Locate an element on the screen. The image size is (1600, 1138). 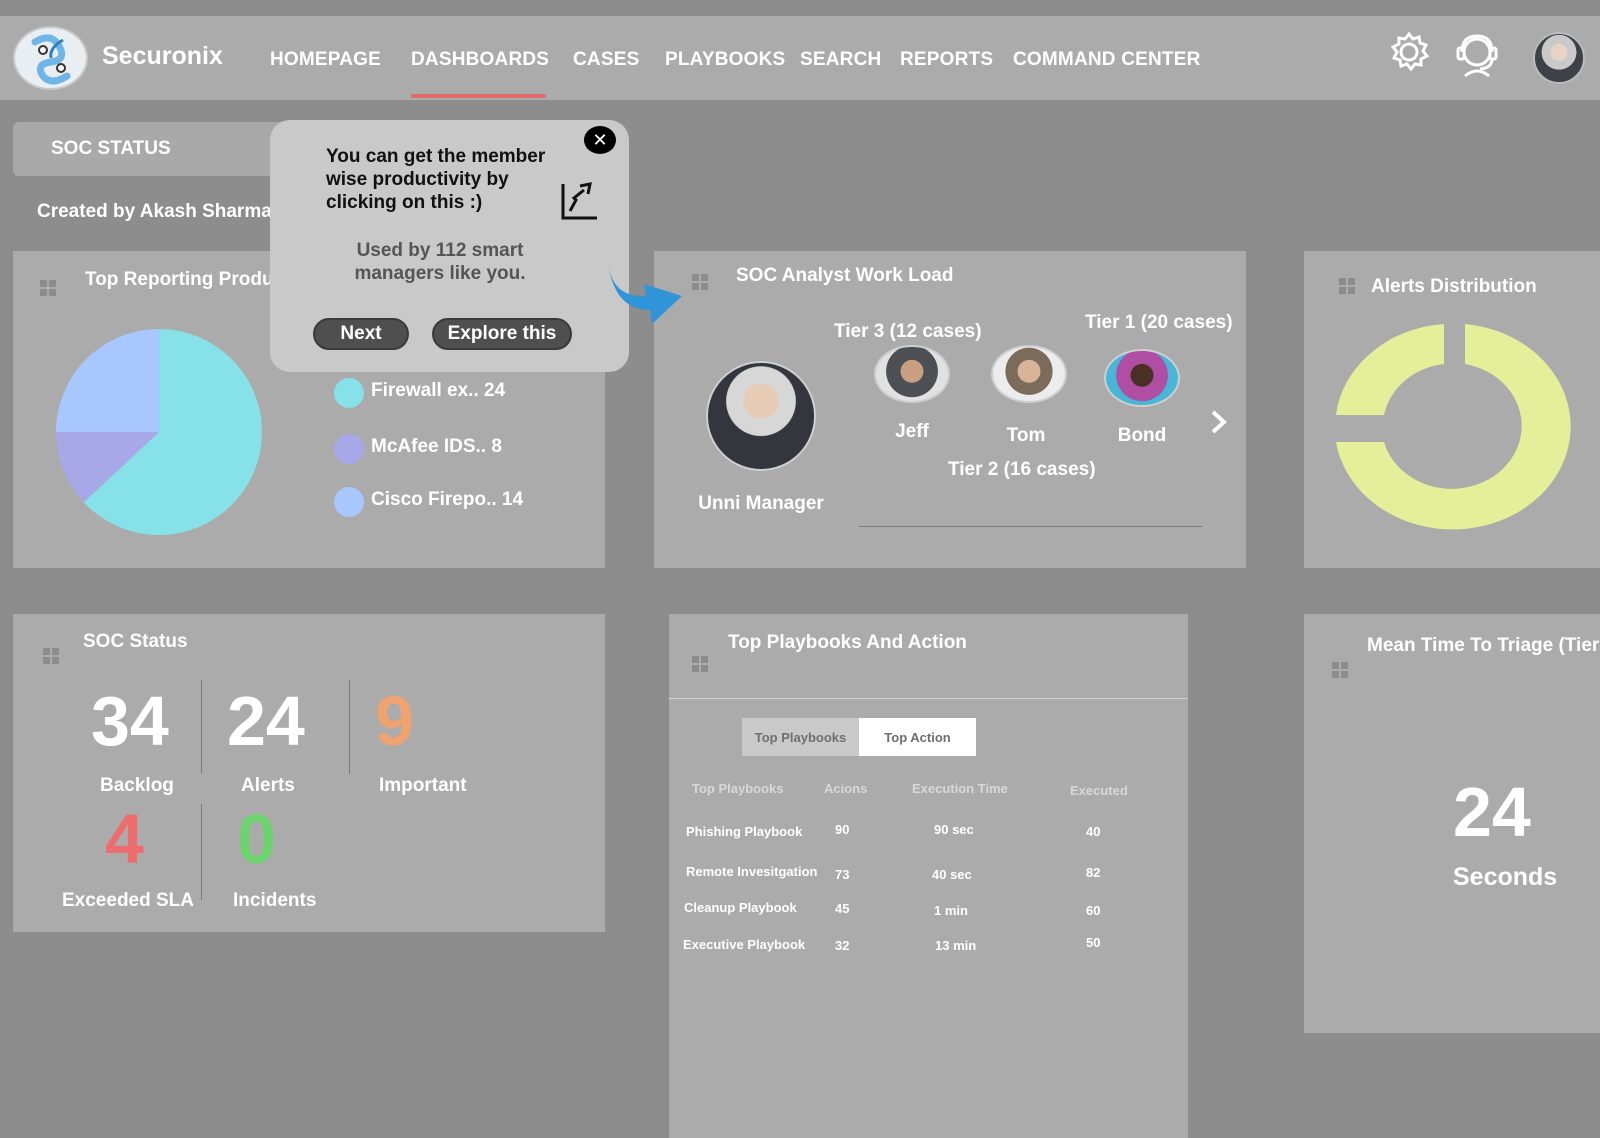
nav-playbooks: PLAYBOOKS is located at coordinates (725, 59).